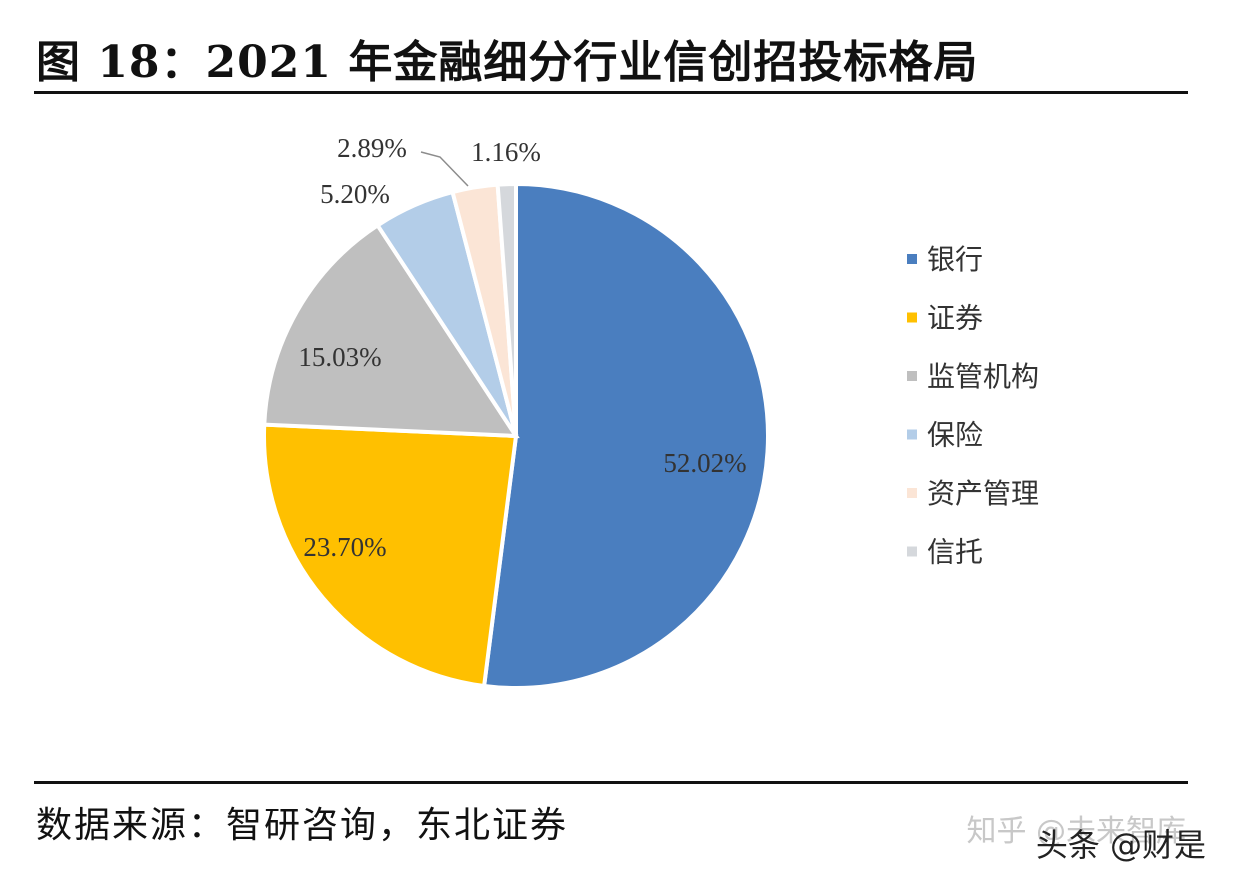 This screenshot has height=874, width=1234. Describe the element at coordinates (955, 552) in the screenshot. I see `legend-label-5: 信托` at that location.